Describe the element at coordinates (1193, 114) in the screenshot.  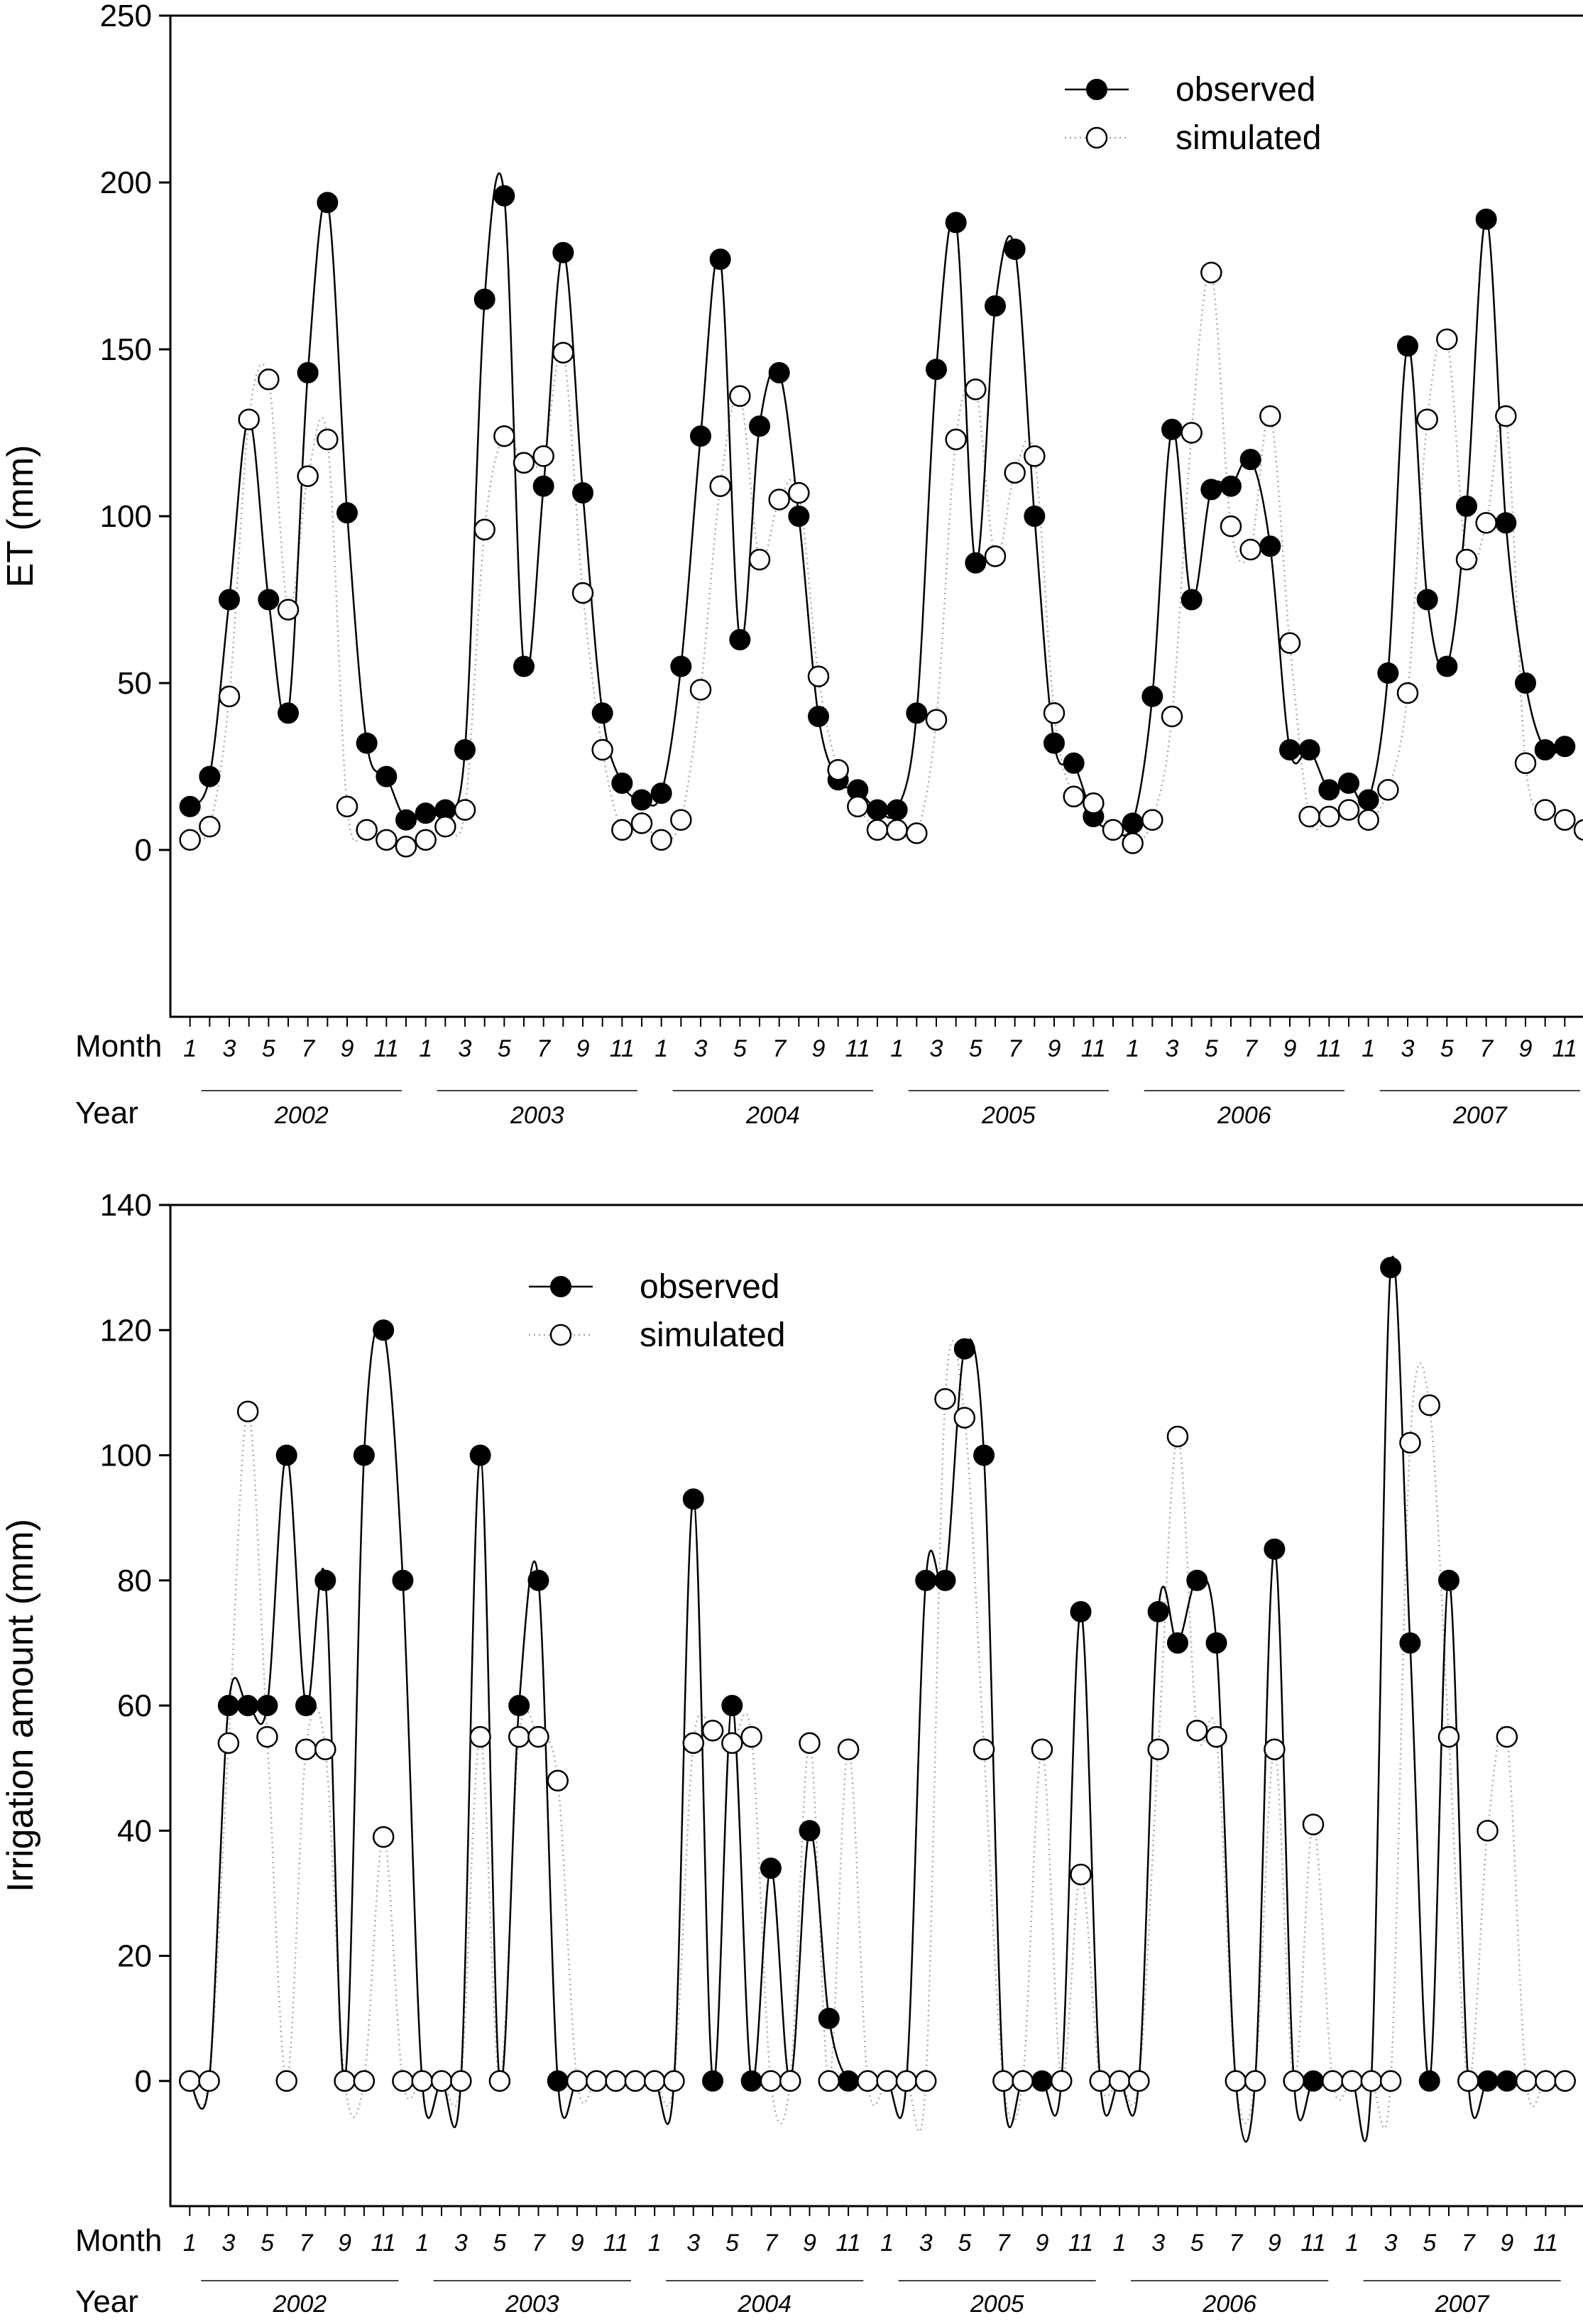
I see `legend: observed simulated` at that location.